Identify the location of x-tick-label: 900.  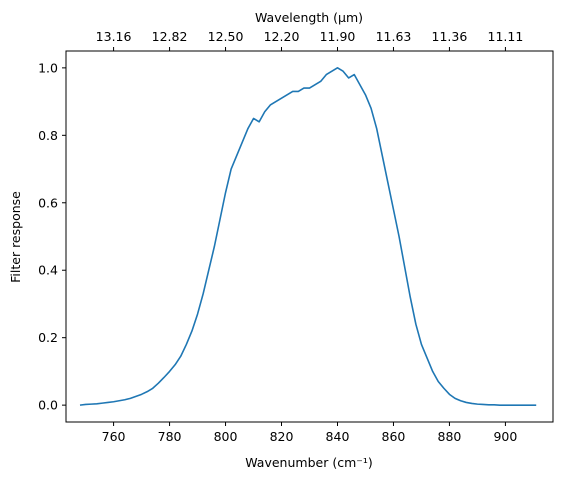
(505, 436).